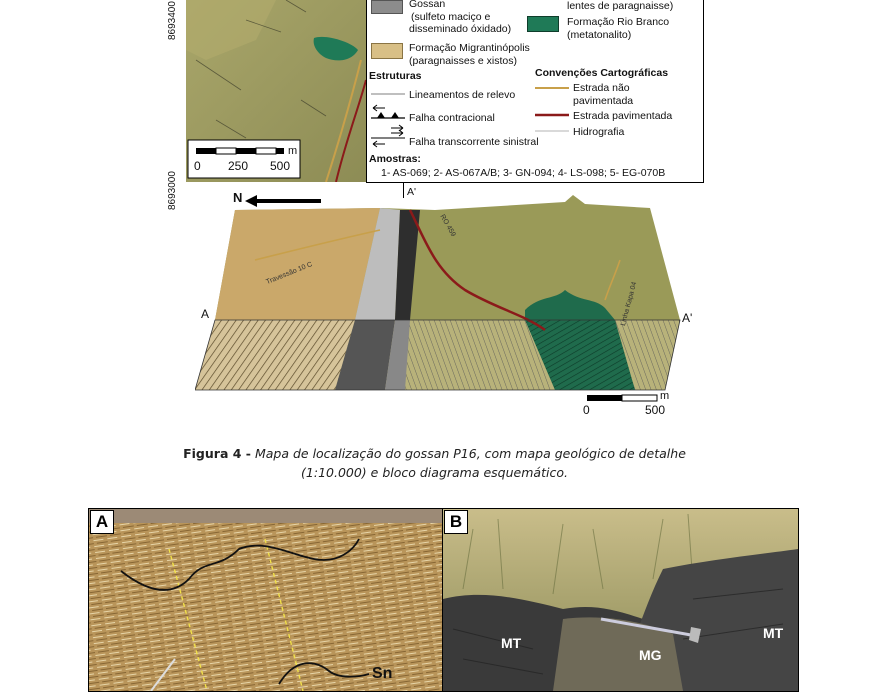 This screenshot has height=692, width=869. I want to click on migrantinopolis-swatch, so click(387, 51).